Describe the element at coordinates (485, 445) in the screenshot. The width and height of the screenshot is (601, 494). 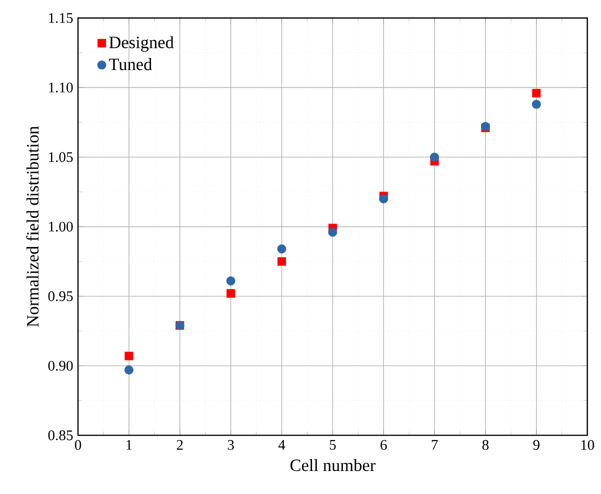
I see `x-tick-label: 8` at that location.